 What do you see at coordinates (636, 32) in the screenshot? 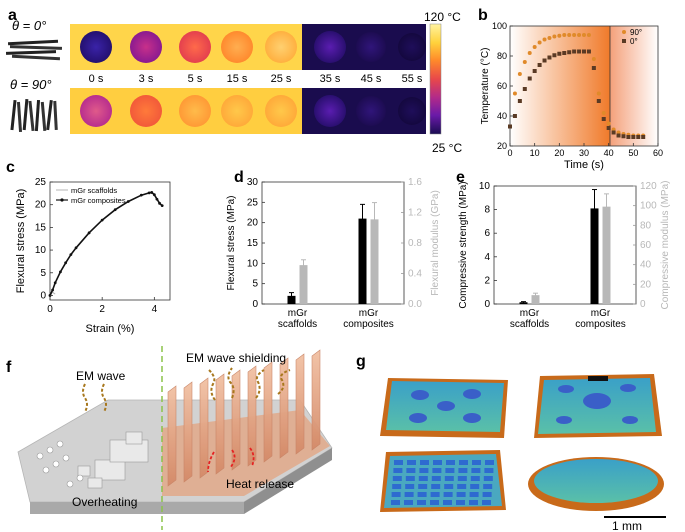
I see `legend-label-90: 90°` at bounding box center [636, 32].